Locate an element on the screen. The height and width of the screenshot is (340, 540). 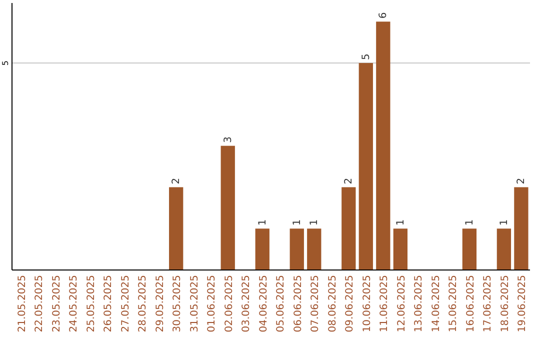
x-tick-label: 09.06.2025 is located at coordinates (350, 303).